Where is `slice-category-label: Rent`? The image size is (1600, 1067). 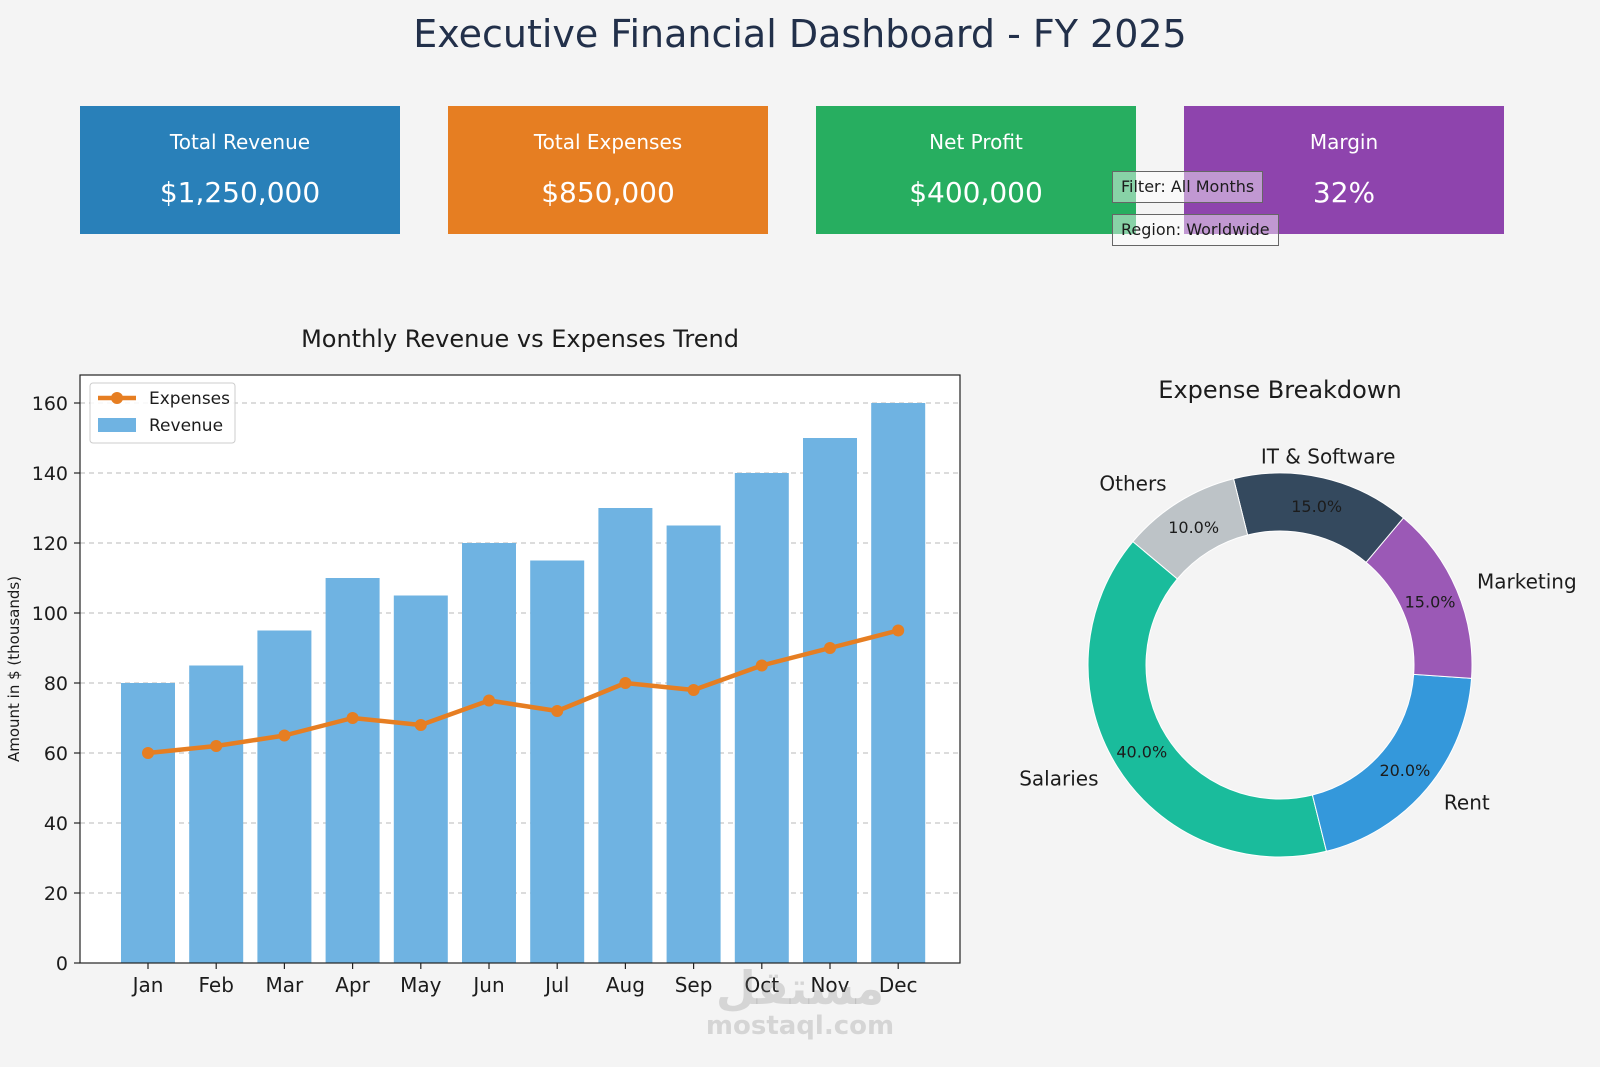 slice-category-label: Rent is located at coordinates (1467, 803).